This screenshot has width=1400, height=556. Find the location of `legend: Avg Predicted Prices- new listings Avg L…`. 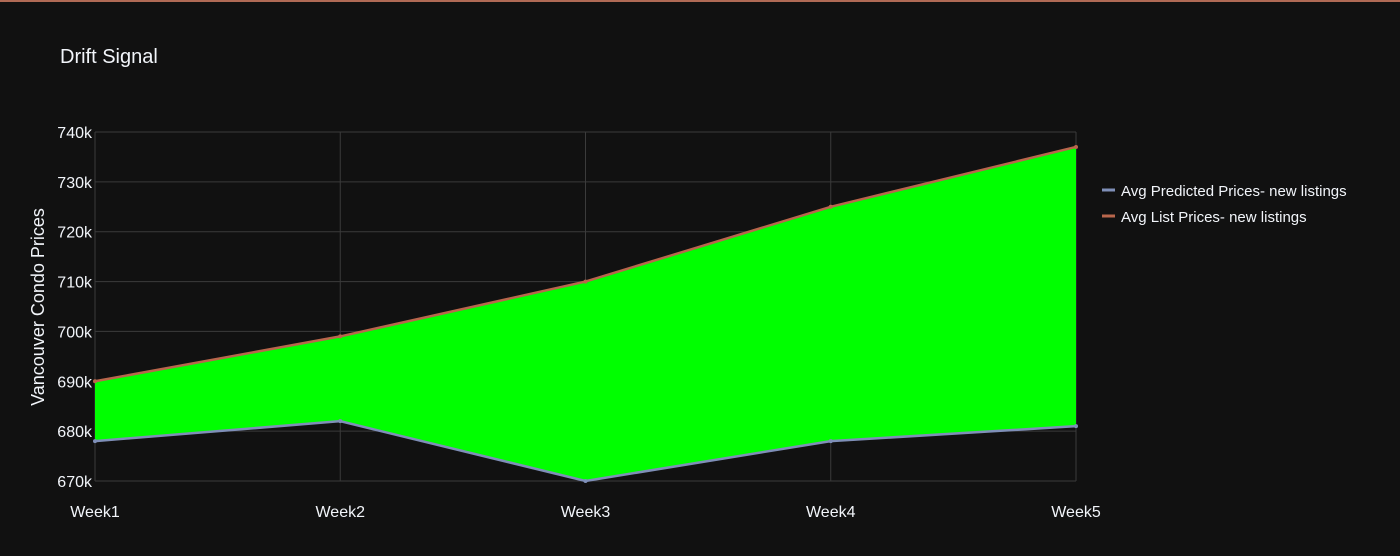

legend: Avg Predicted Prices- new listings Avg L… is located at coordinates (1224, 204).